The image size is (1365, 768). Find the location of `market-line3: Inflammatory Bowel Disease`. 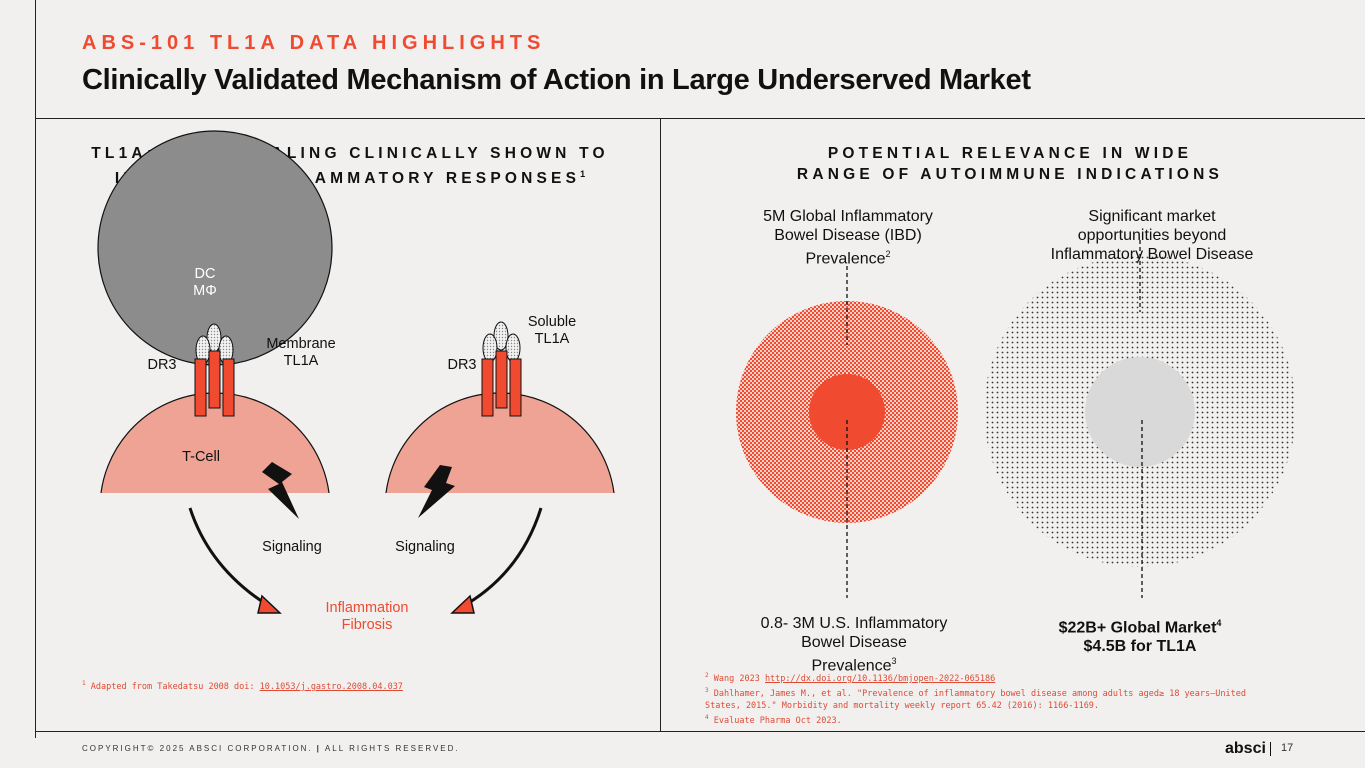

market-line3: Inflammatory Bowel Disease is located at coordinates (1152, 254).